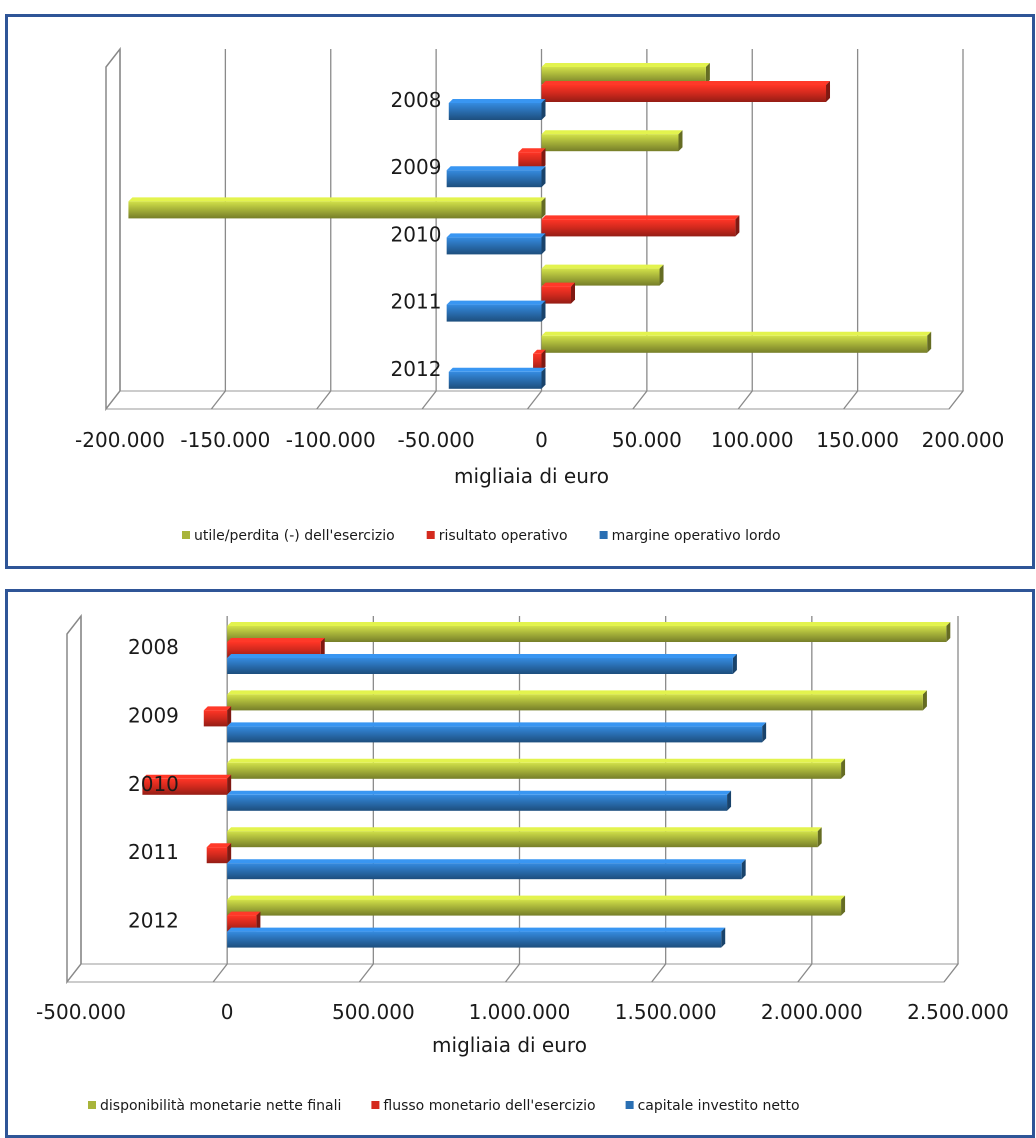 The width and height of the screenshot is (1036, 1138). I want to click on bar-utile-perdita-dell-esercizio-2010, so click(335, 210).